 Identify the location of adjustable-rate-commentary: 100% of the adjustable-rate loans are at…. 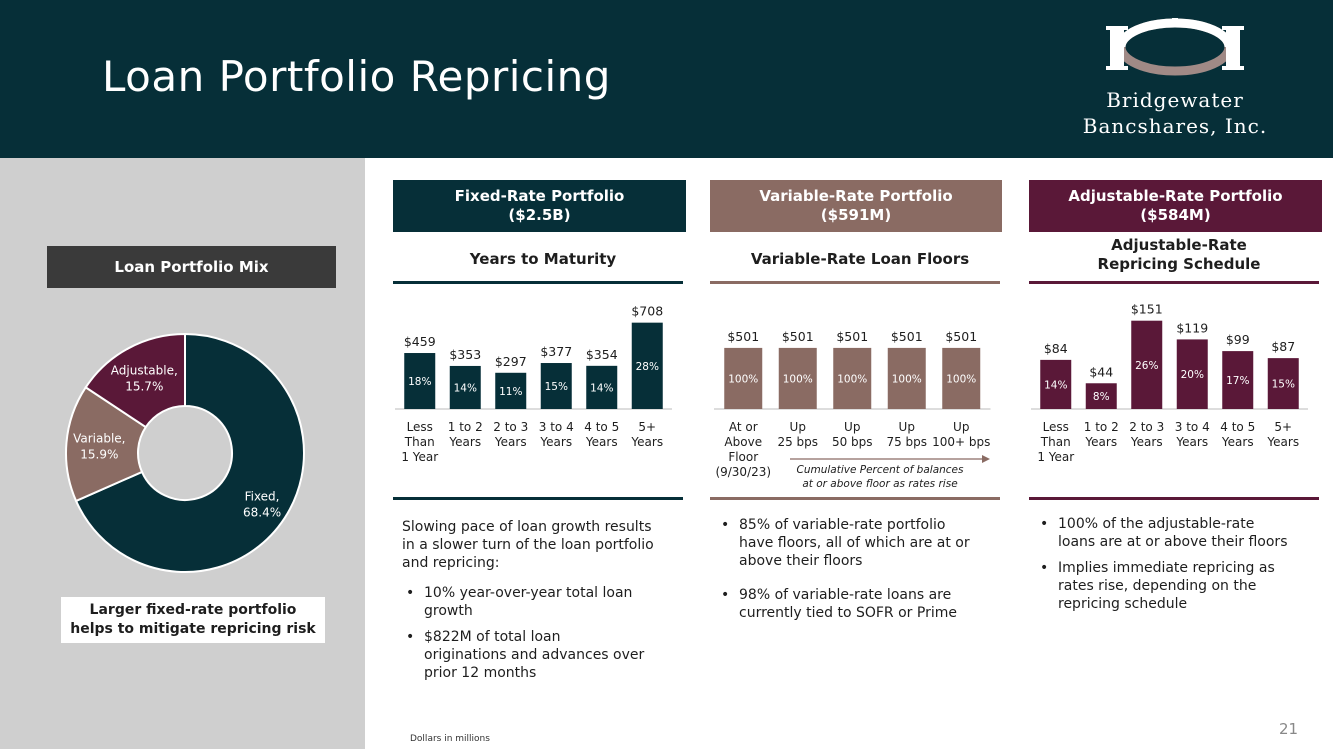
(1181, 564).